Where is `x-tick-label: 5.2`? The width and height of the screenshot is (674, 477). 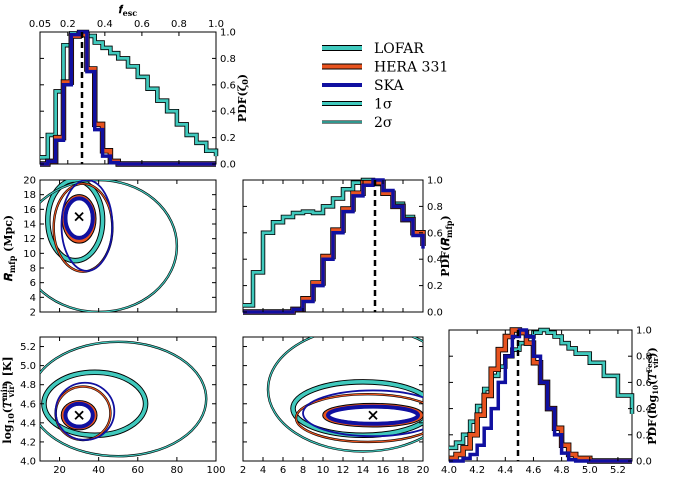
x-tick-label: 5.2 is located at coordinates (618, 470).